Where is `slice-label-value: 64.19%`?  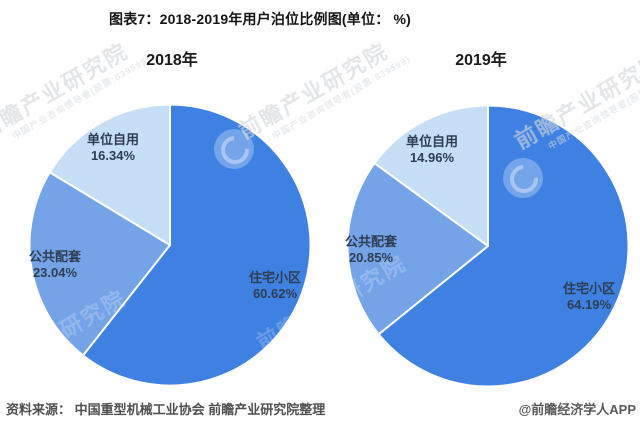
slice-label-value: 64.19% is located at coordinates (589, 304).